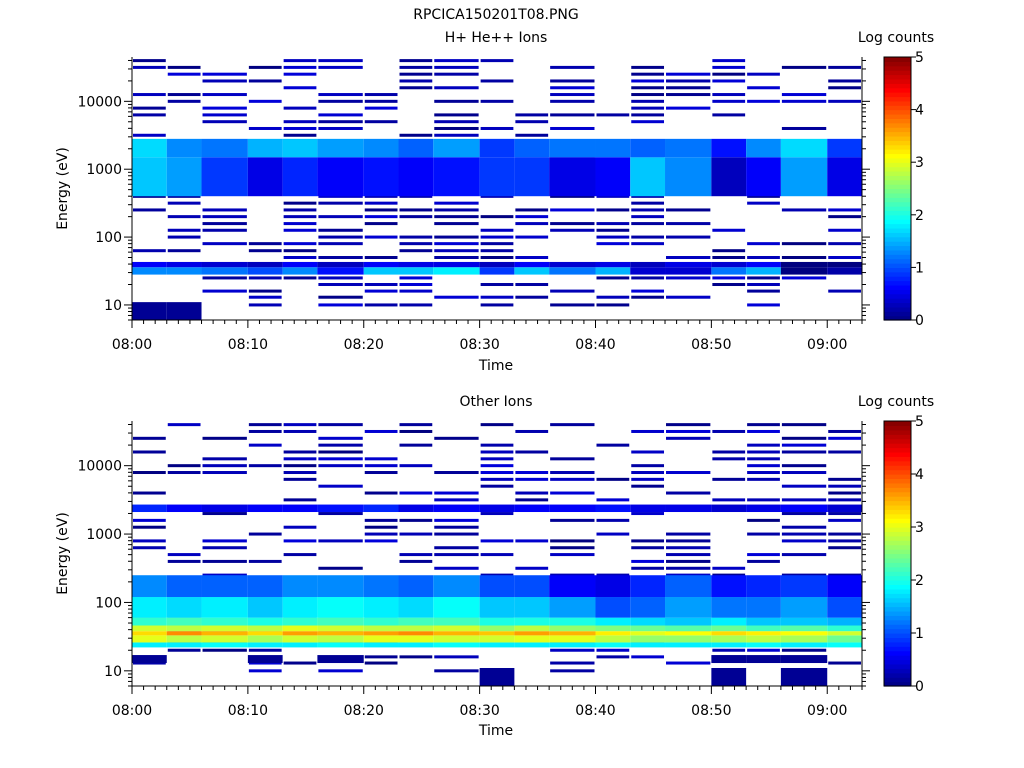  What do you see at coordinates (827, 345) in the screenshot?
I see `x-tick-label: 09:00` at bounding box center [827, 345].